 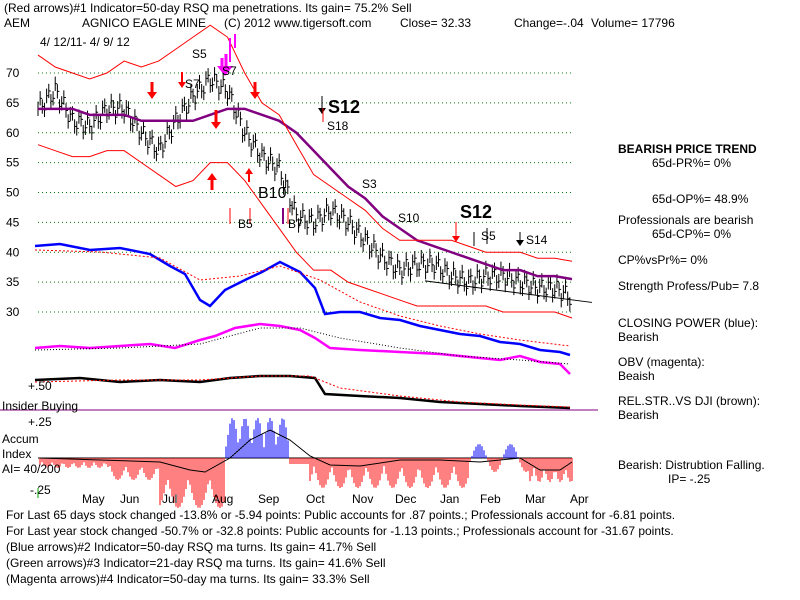 I want to click on x-axis-label: Aug, so click(x=222, y=499).